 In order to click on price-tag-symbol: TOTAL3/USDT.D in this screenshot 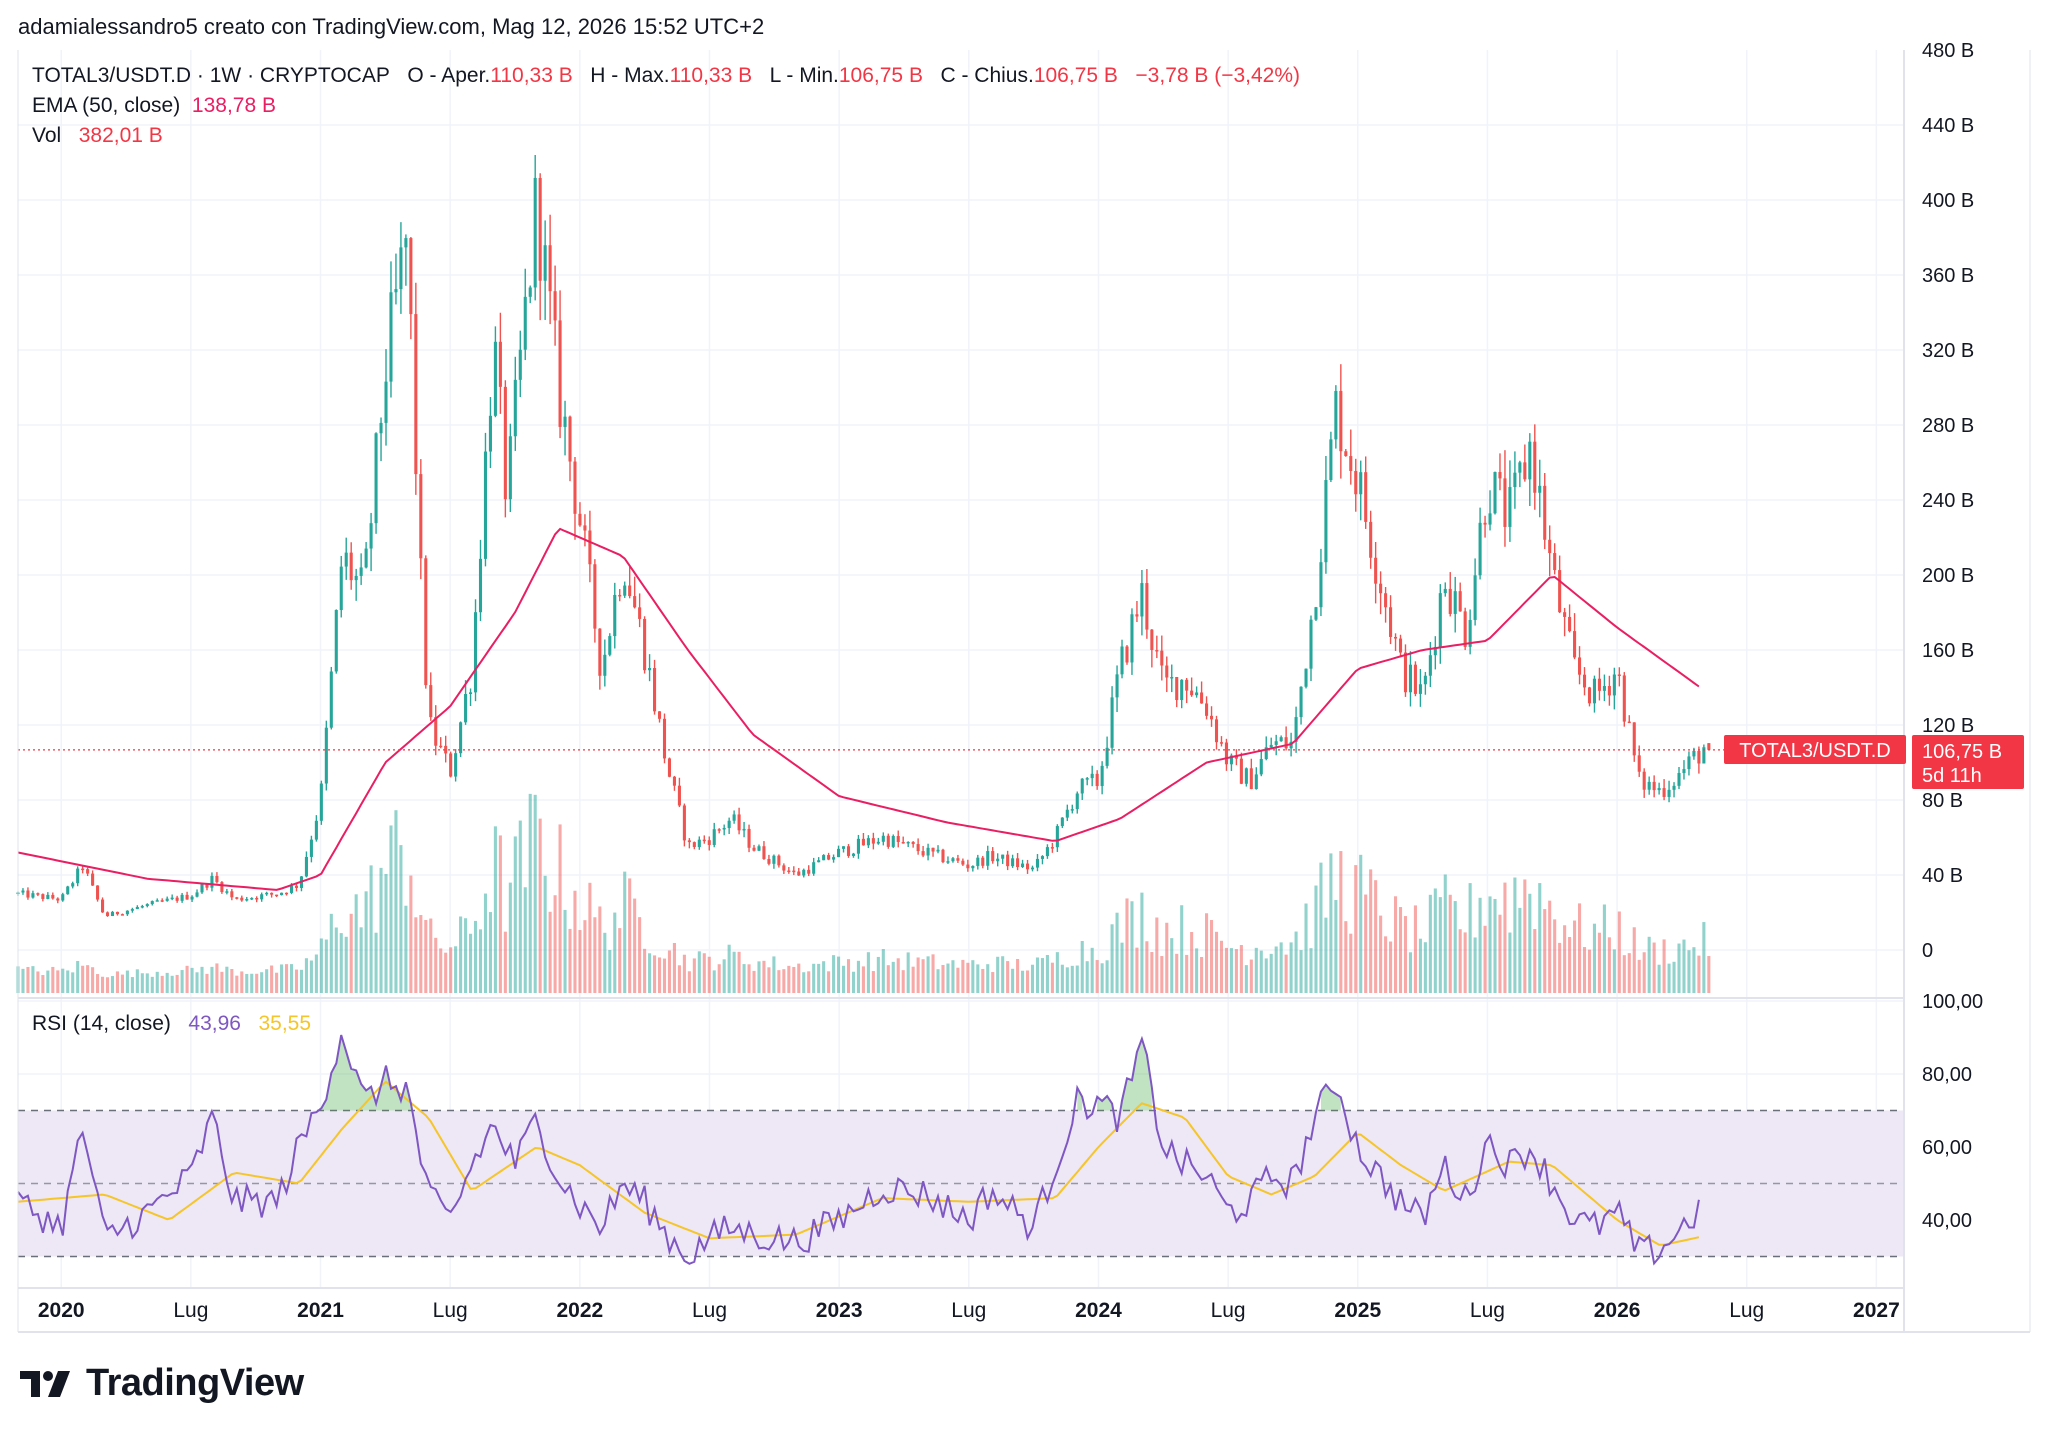, I will do `click(1815, 751)`.